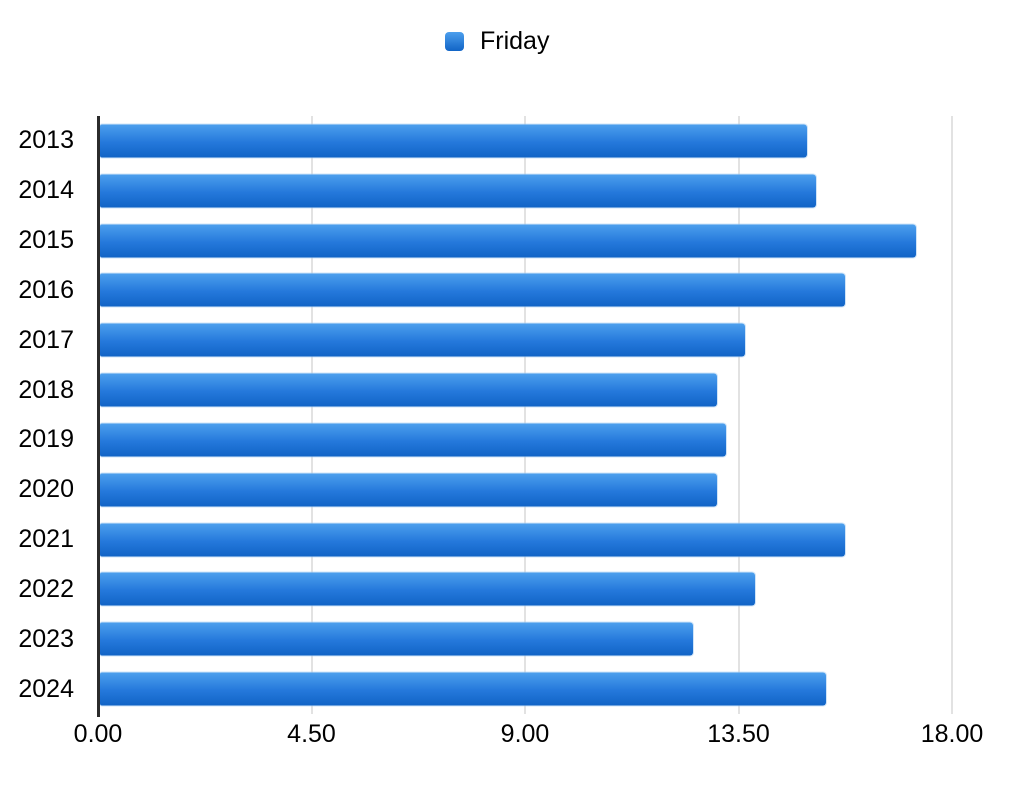 Image resolution: width=1024 pixels, height=788 pixels. Describe the element at coordinates (46, 289) in the screenshot. I see `y-axis-label-2016: 2016` at that location.